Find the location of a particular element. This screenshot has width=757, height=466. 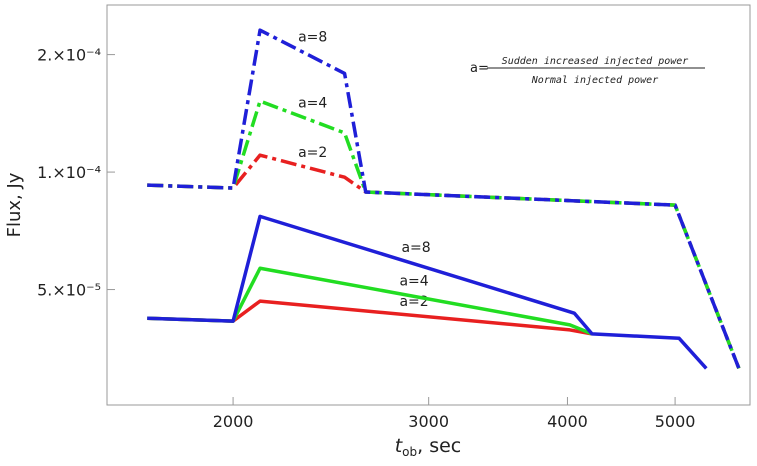

x-label-unit: , sec is located at coordinates (439, 446).